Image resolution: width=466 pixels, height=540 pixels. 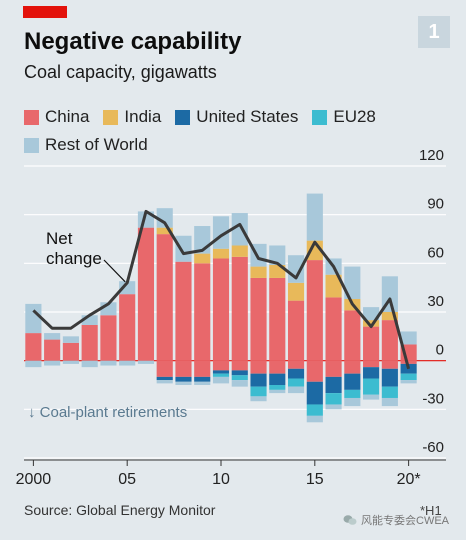 What do you see at coordinates (354, 116) in the screenshot?
I see `legend-label-eu28: EU28` at bounding box center [354, 116].